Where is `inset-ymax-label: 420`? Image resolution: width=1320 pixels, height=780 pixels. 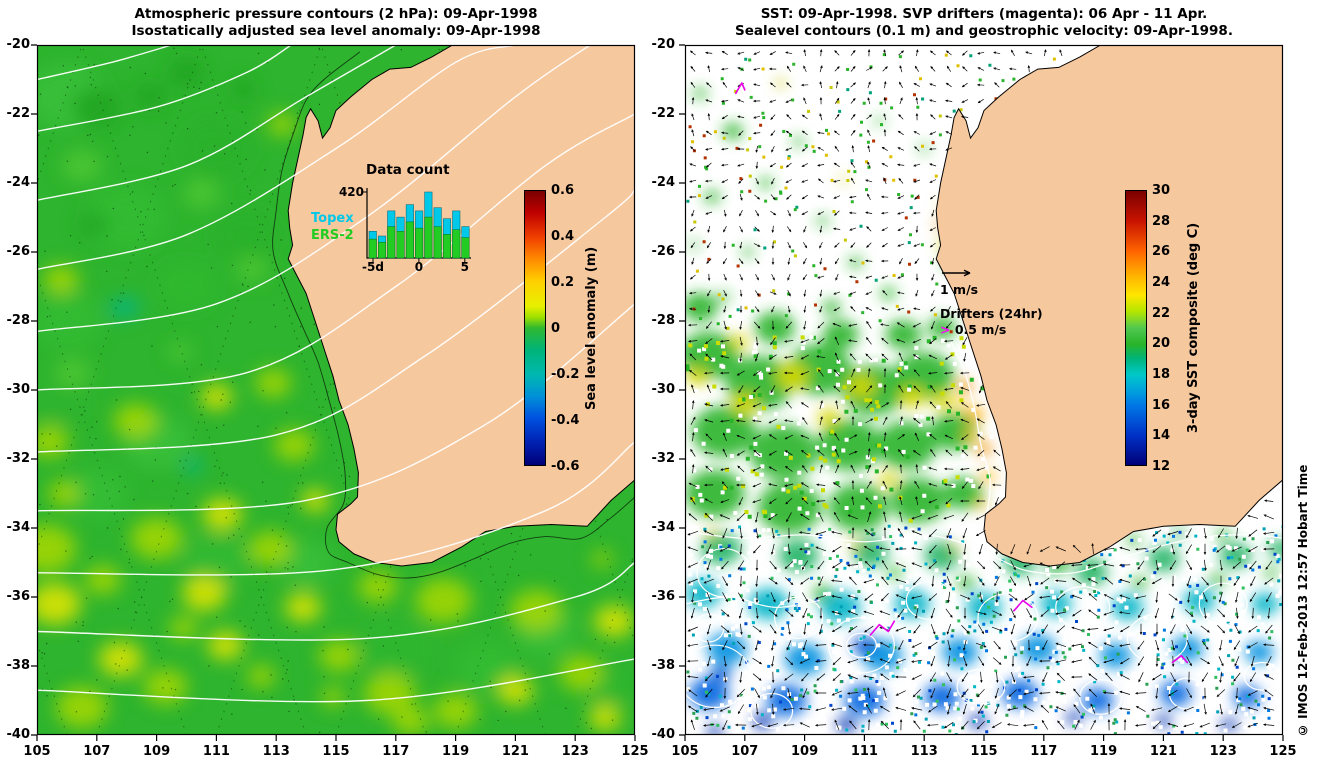
inset-ymax-label: 420 is located at coordinates (351, 192).